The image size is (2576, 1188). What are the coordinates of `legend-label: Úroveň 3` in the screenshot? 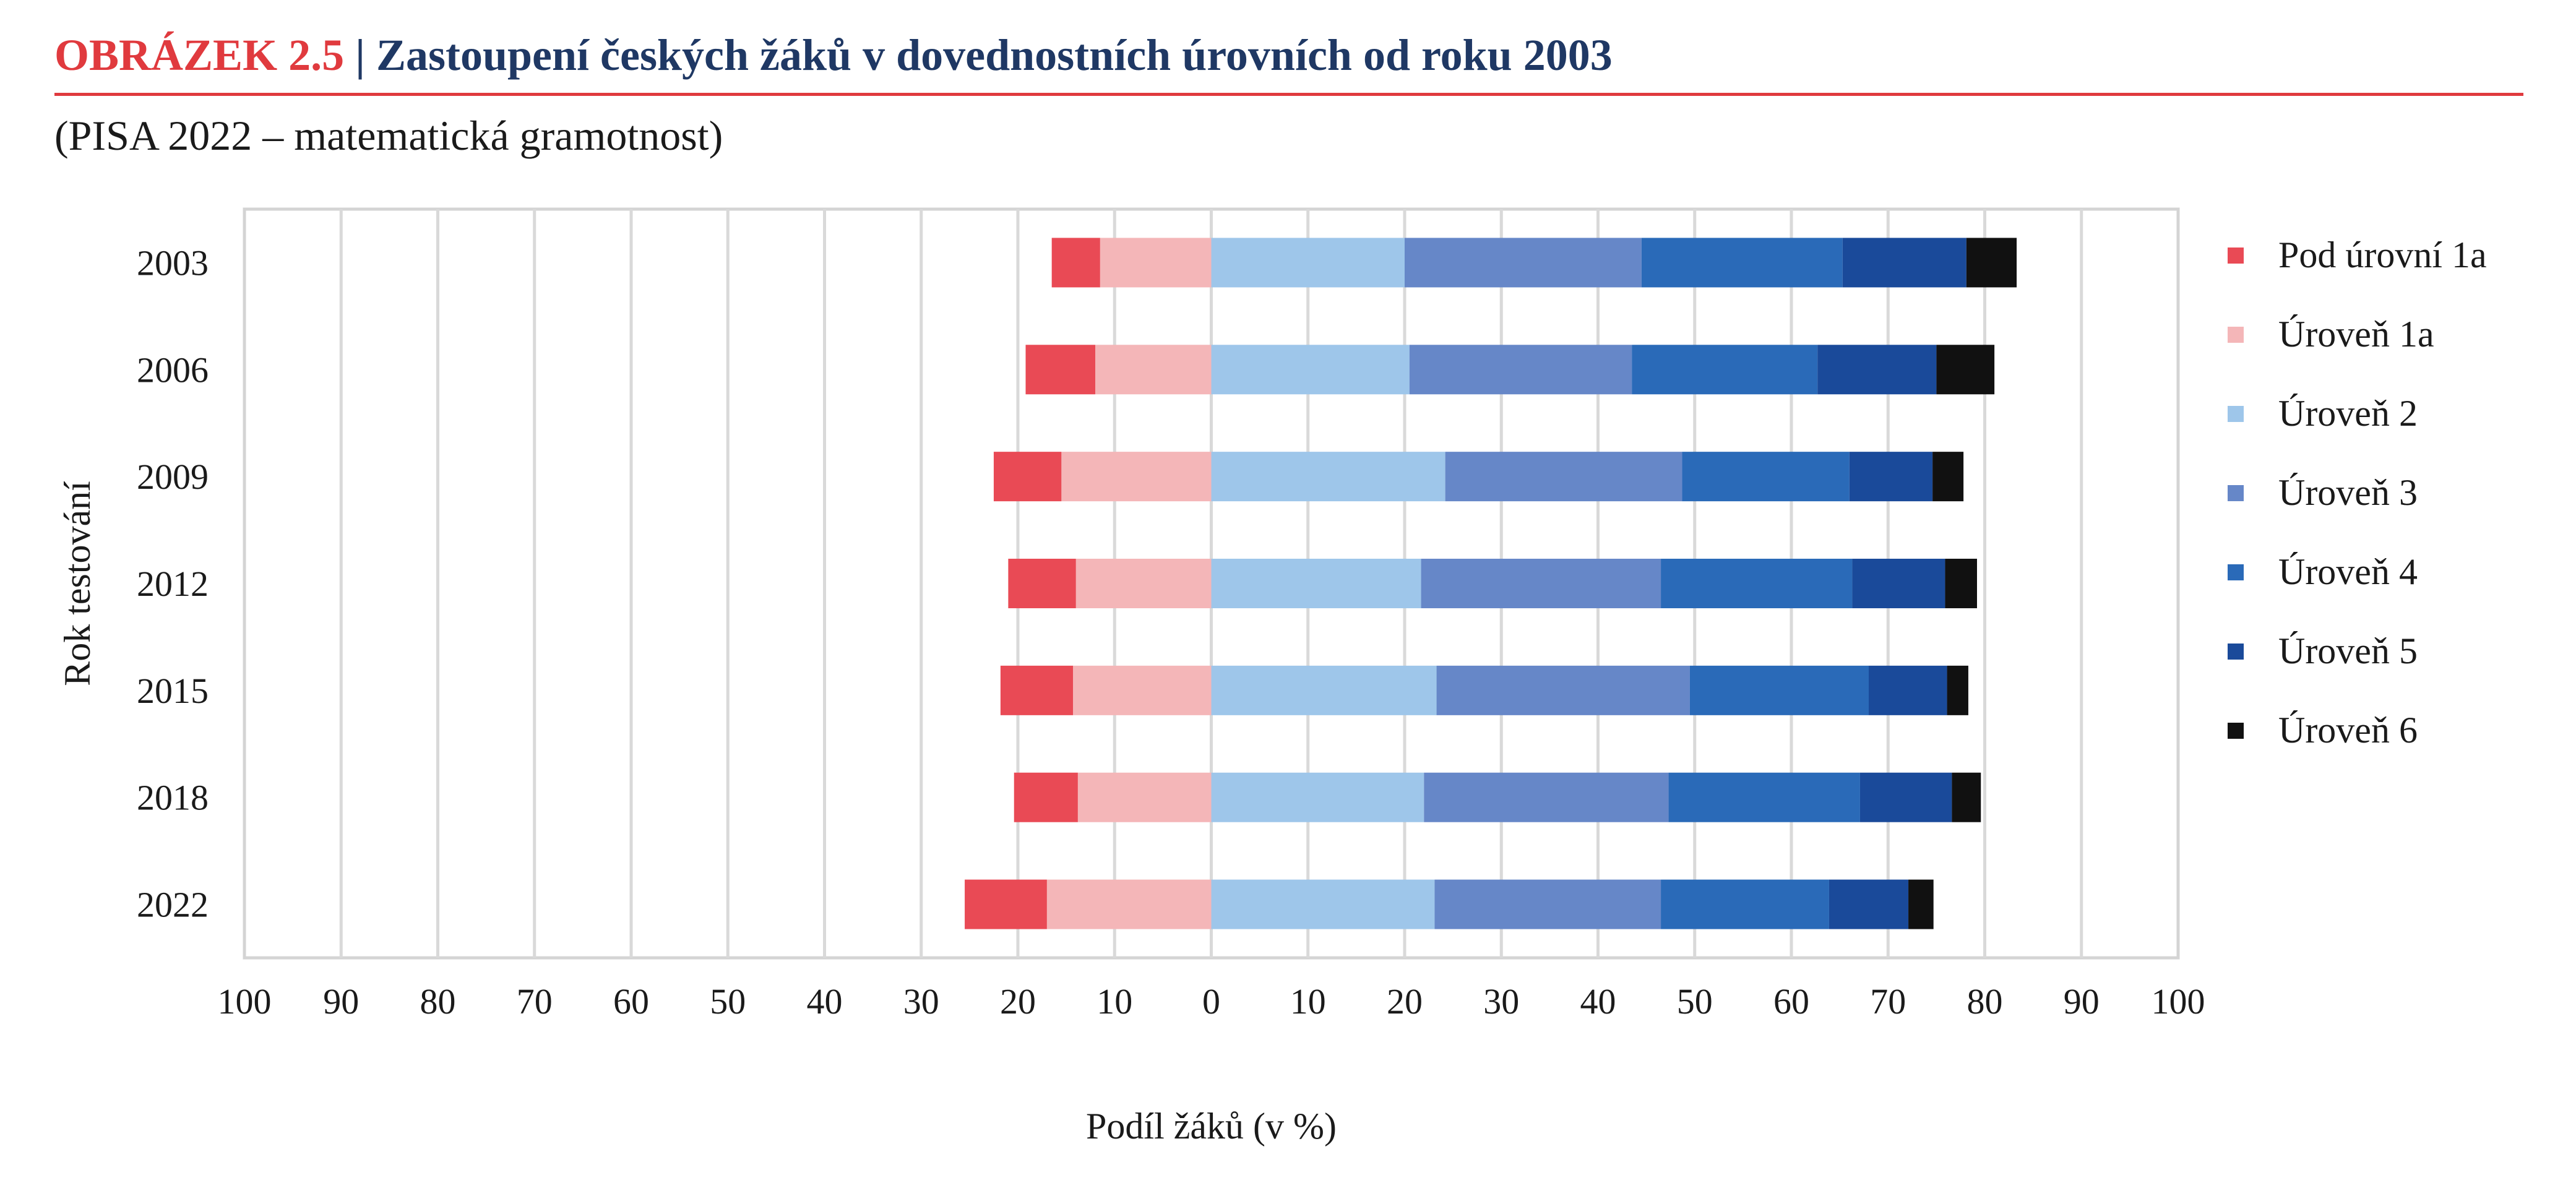 It's located at (2348, 492).